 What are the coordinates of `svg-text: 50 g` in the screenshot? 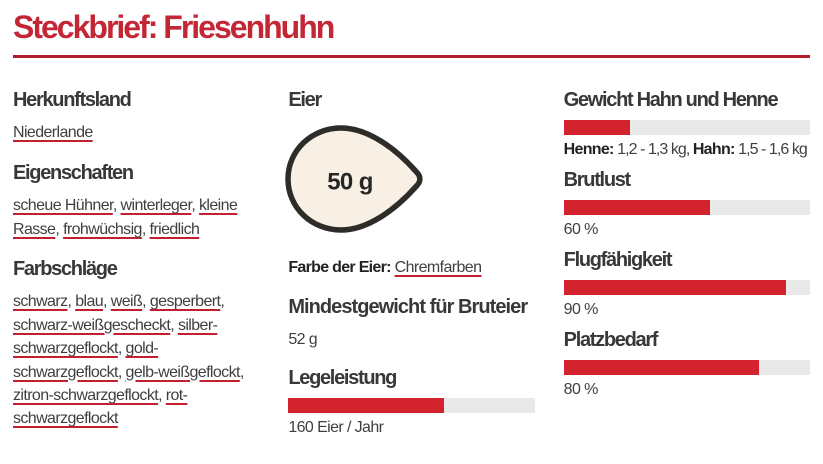 It's located at (351, 182).